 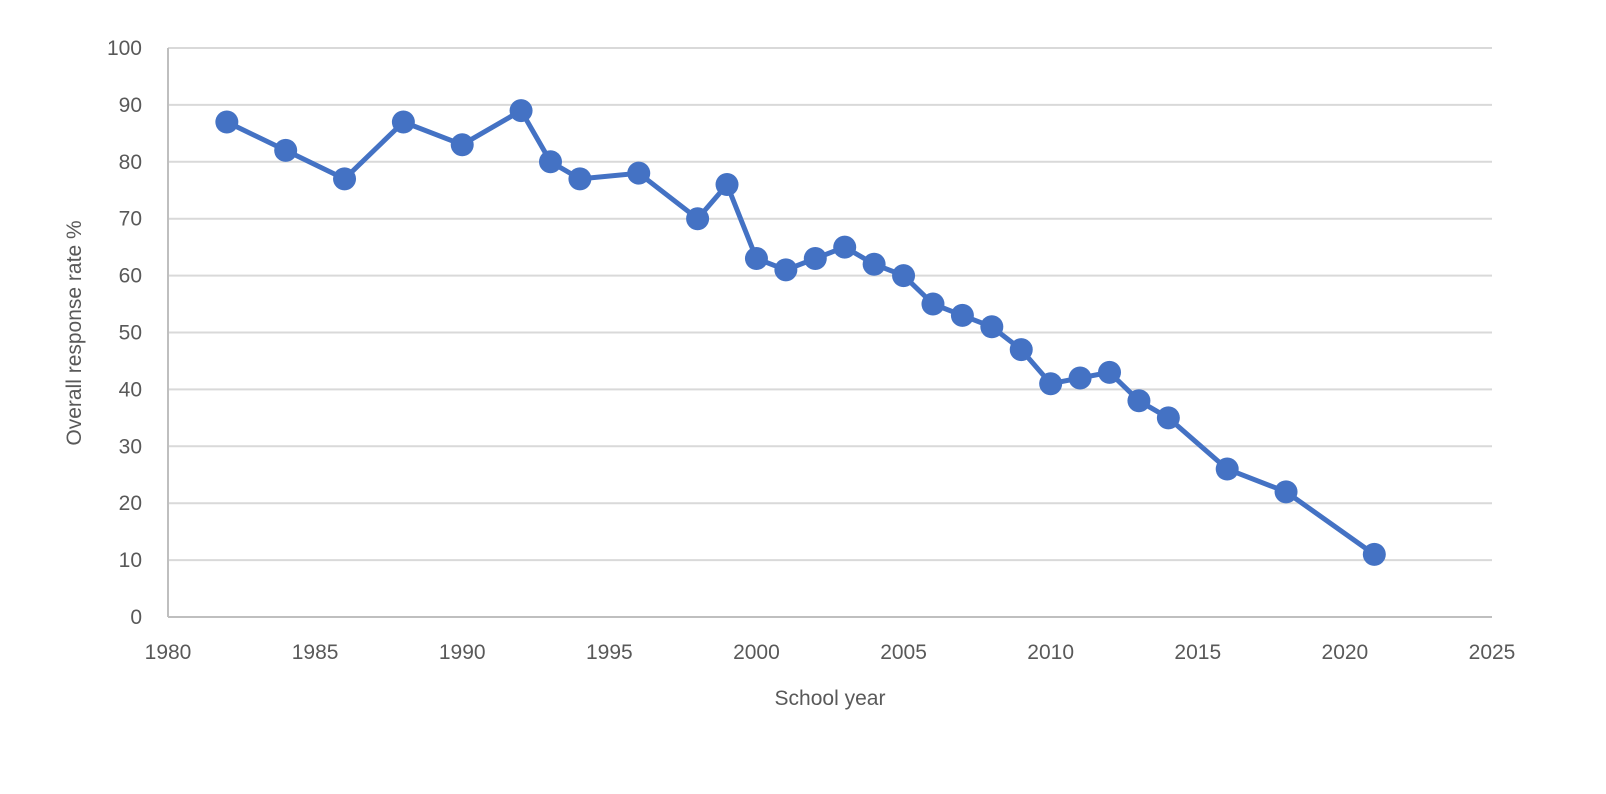 What do you see at coordinates (462, 652) in the screenshot?
I see `x-tick-label-1990: 1990` at bounding box center [462, 652].